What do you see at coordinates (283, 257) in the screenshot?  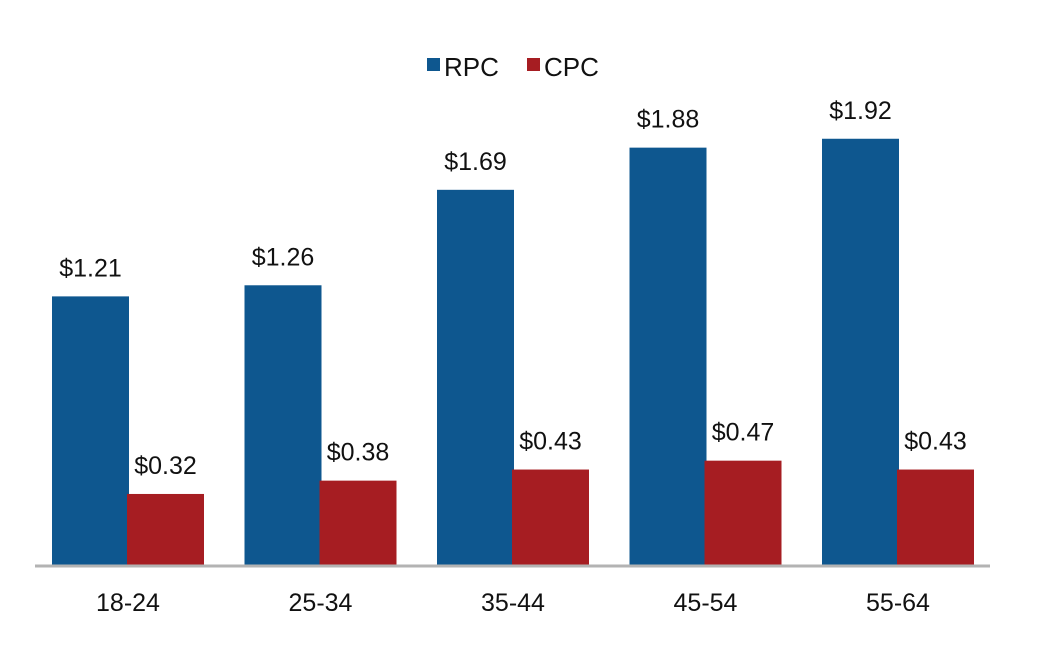 I see `value-label-rpc-25-34: $1.26` at bounding box center [283, 257].